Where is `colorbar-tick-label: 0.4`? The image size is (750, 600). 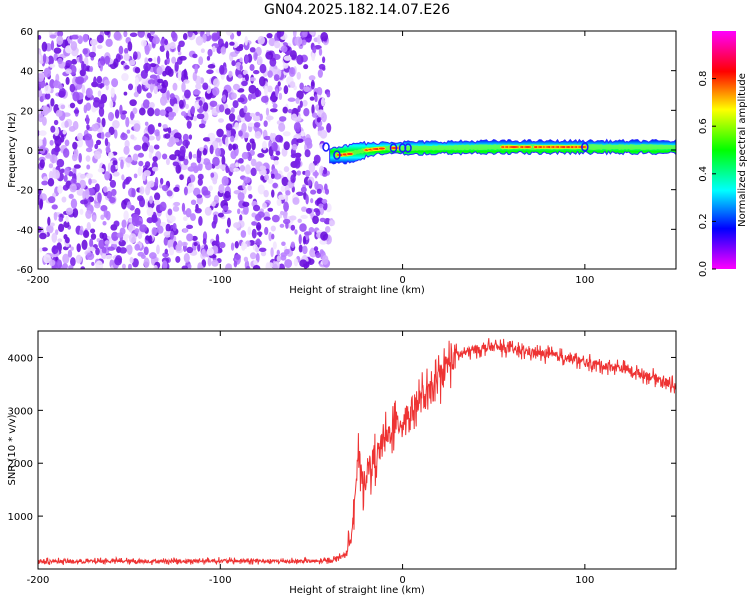
colorbar-tick-label: 0.4 is located at coordinates (703, 174).